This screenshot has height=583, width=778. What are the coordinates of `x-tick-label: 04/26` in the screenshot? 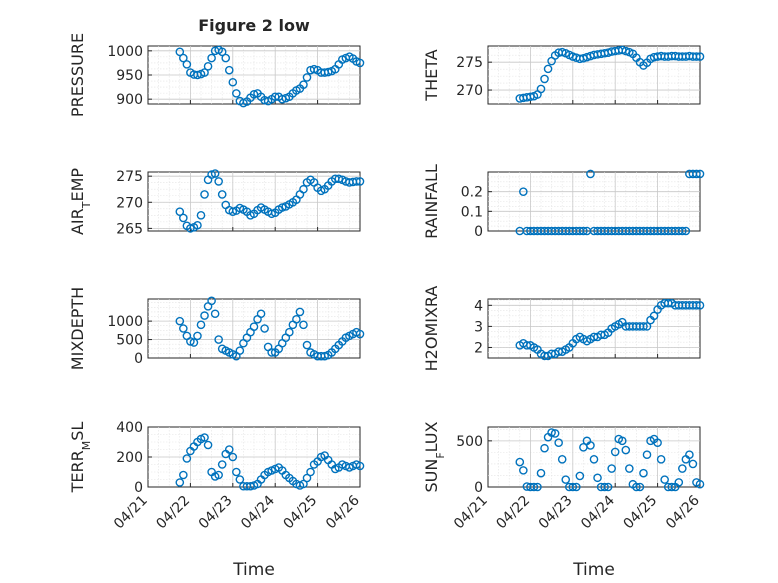 It's located at (343, 512).